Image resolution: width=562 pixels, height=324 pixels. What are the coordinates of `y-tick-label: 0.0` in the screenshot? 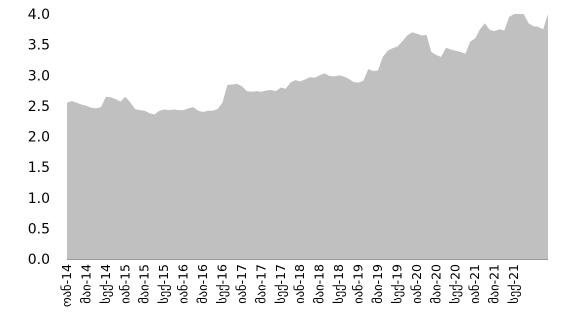 It's located at (39, 260).